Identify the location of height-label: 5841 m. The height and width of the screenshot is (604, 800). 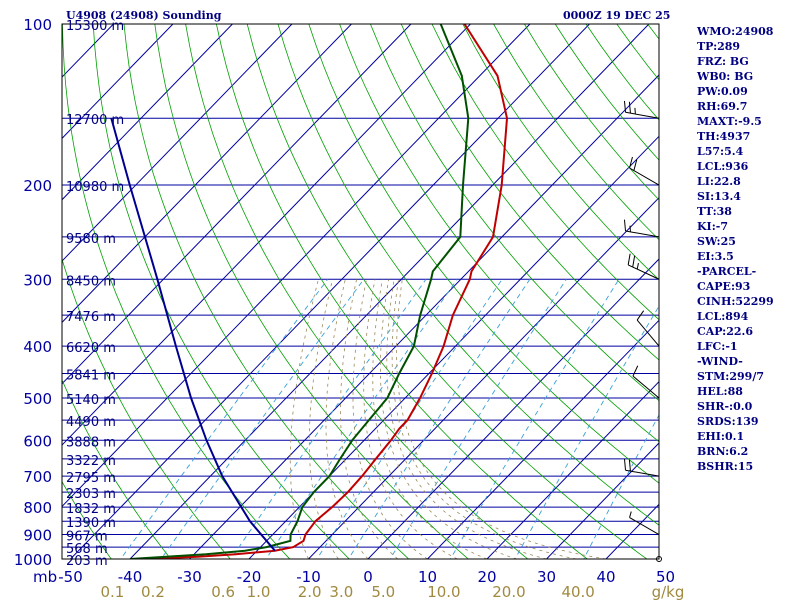
(91, 375).